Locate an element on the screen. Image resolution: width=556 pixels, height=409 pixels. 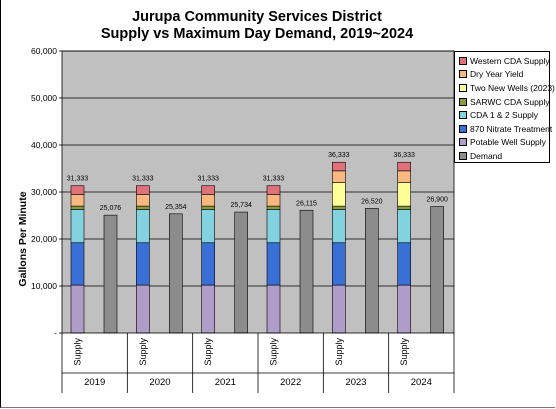
legend-label: CDA 1 & 2 Supply is located at coordinates (504, 115).